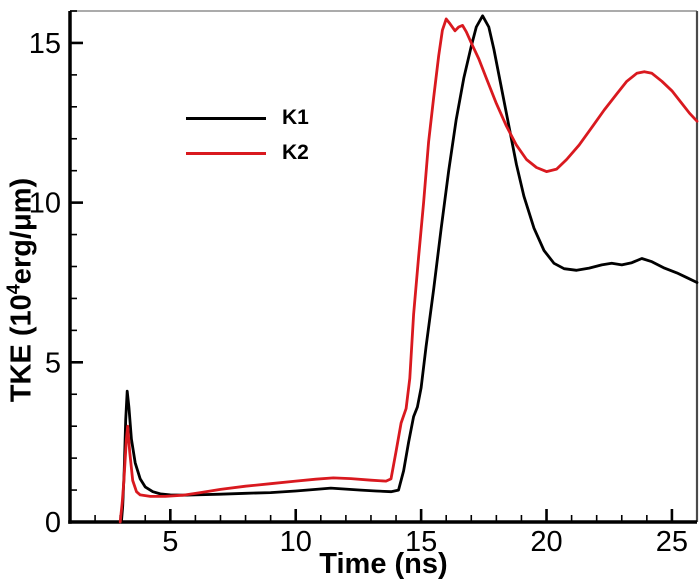 This screenshot has height=579, width=700. What do you see at coordinates (295, 117) in the screenshot?
I see `legend-label-k1: K1` at bounding box center [295, 117].